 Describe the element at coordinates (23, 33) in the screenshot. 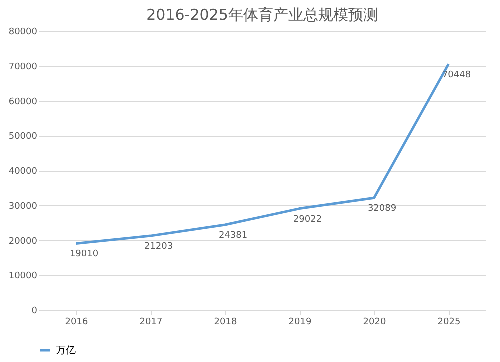

I see `y-tick-label: 80000` at that location.